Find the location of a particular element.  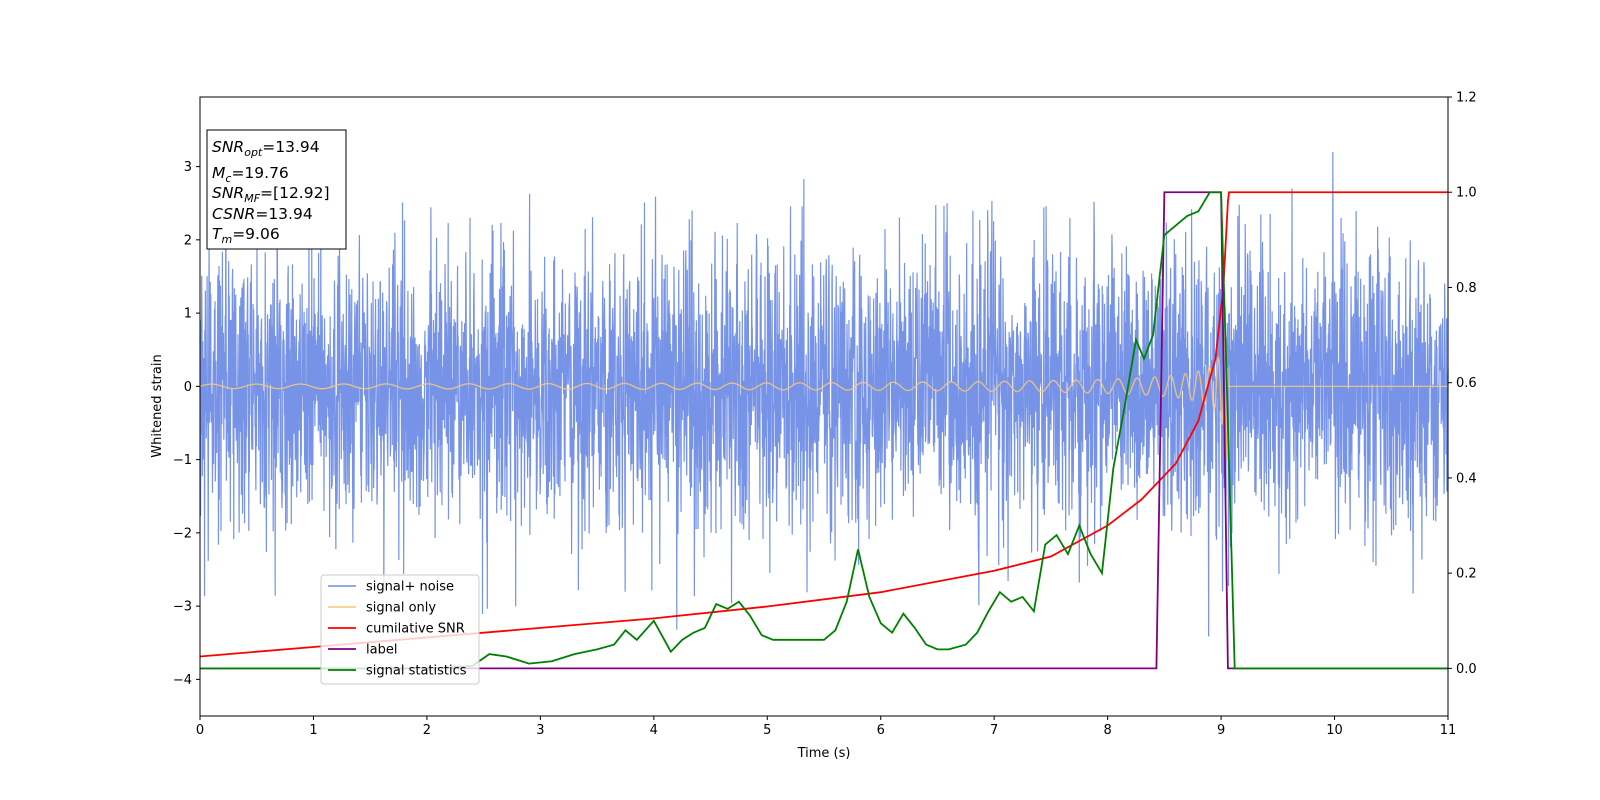

legend-label: label is located at coordinates (381, 650).